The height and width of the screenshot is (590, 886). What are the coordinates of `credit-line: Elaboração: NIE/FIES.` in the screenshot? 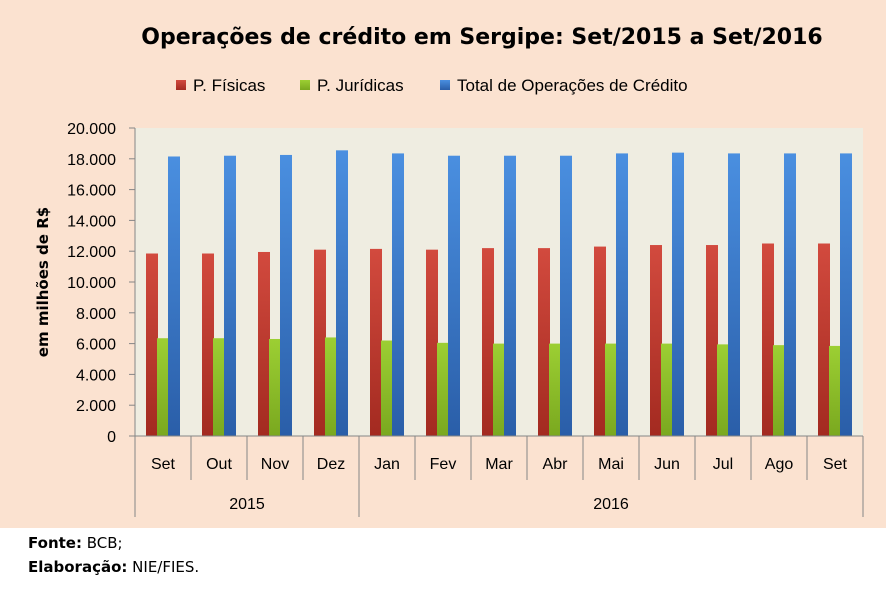 It's located at (113, 567).